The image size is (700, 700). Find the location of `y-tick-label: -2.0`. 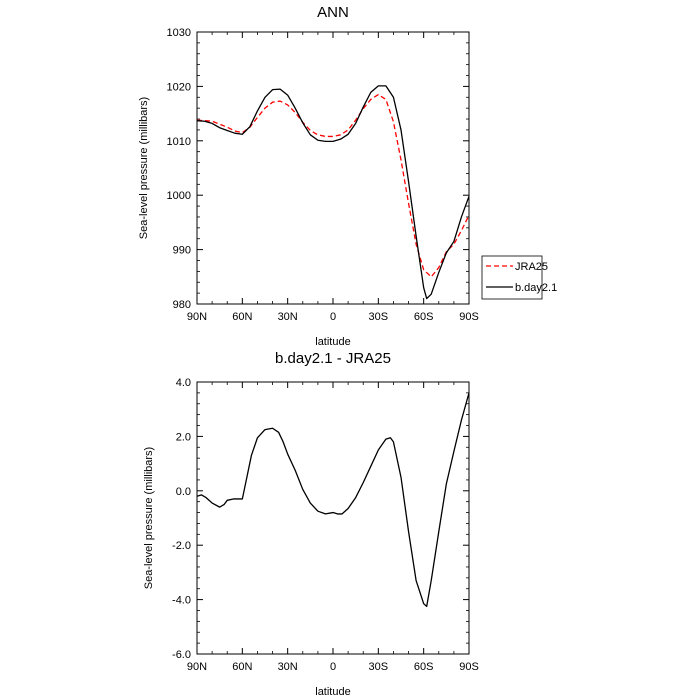

y-tick-label: -2.0 is located at coordinates (181, 546).